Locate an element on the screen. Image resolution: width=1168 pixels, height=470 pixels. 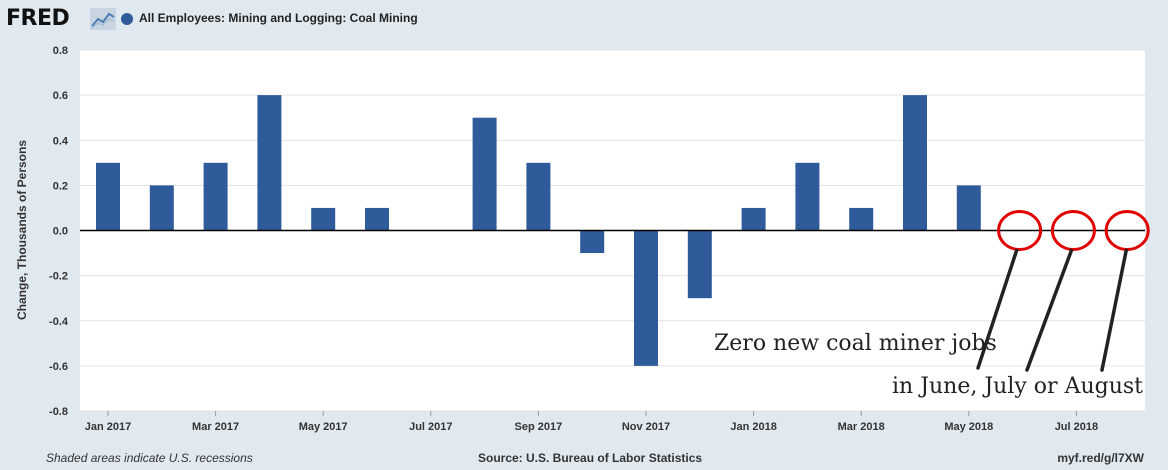
recession-note: Shaded areas indicate U.S. recessions is located at coordinates (149, 458).